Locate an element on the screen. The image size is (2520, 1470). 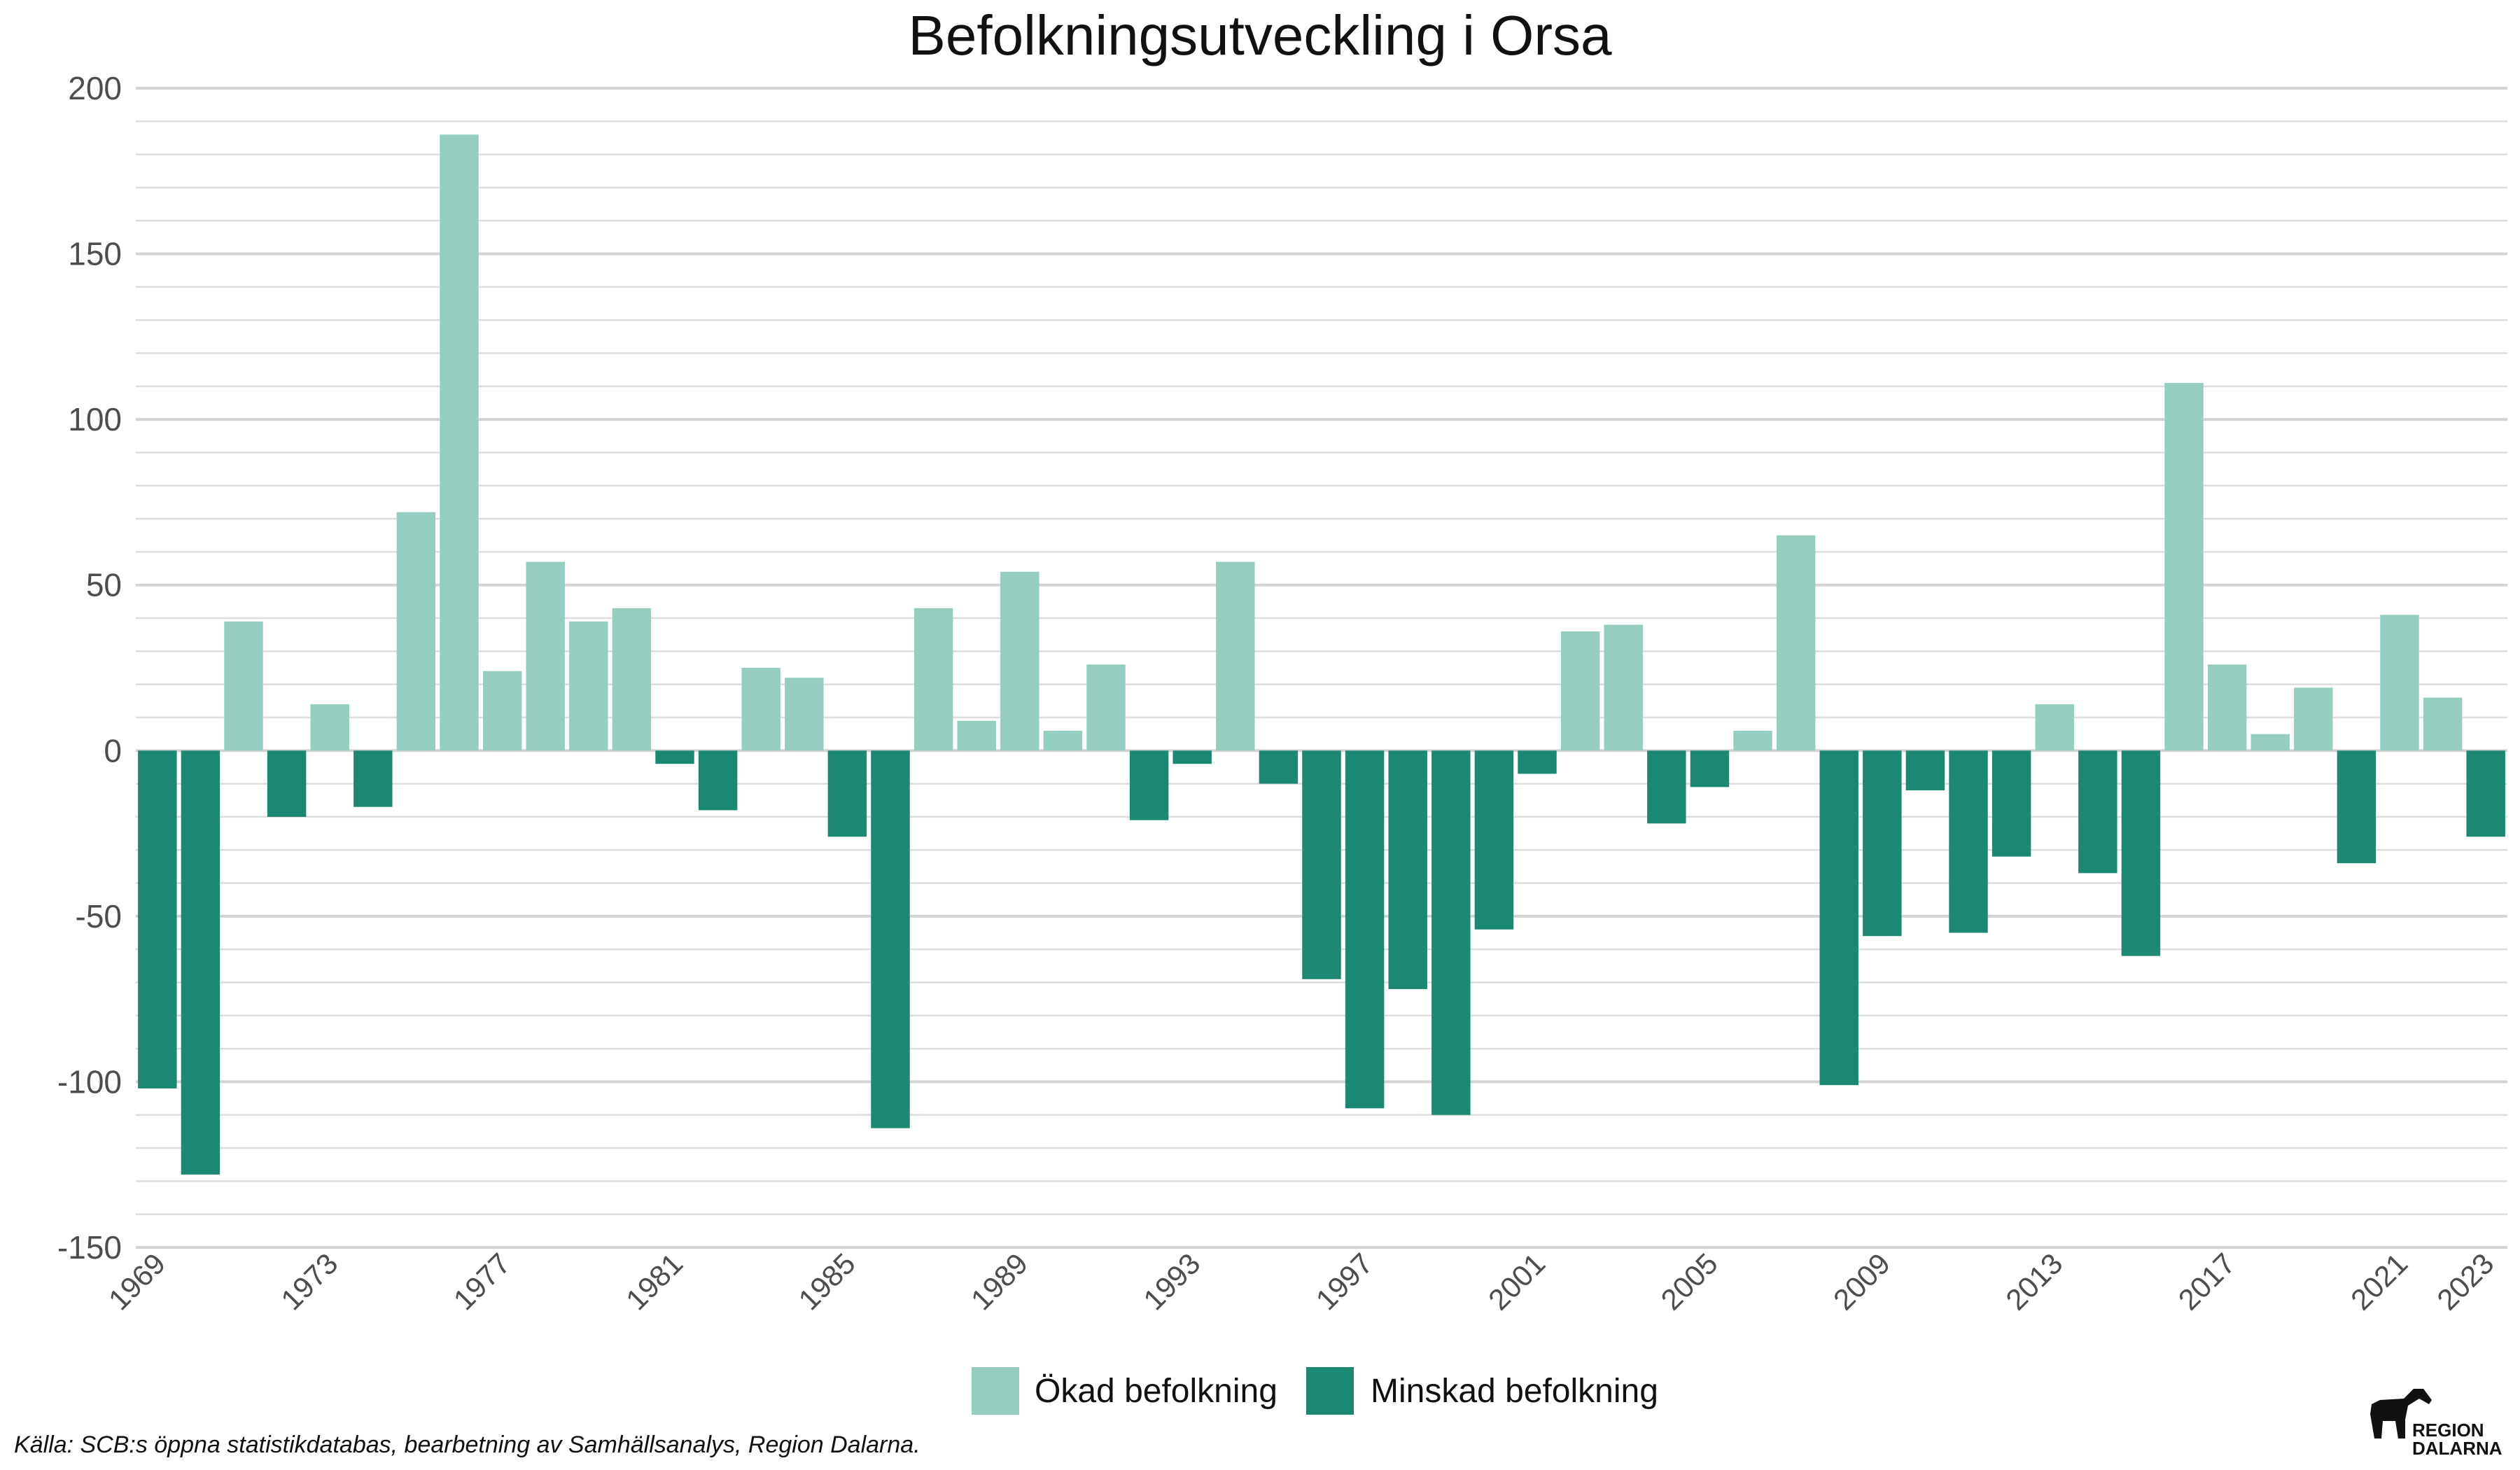
x-tick-label: 2021 is located at coordinates (2379, 1281).